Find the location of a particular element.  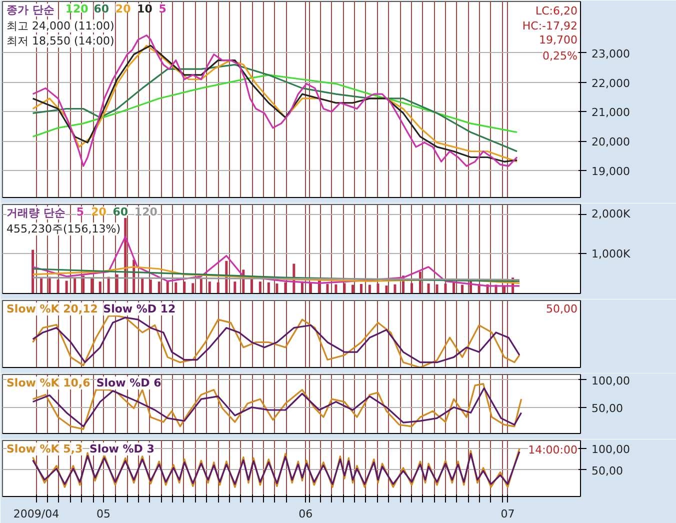

x-tick-label: 06 is located at coordinates (305, 514).